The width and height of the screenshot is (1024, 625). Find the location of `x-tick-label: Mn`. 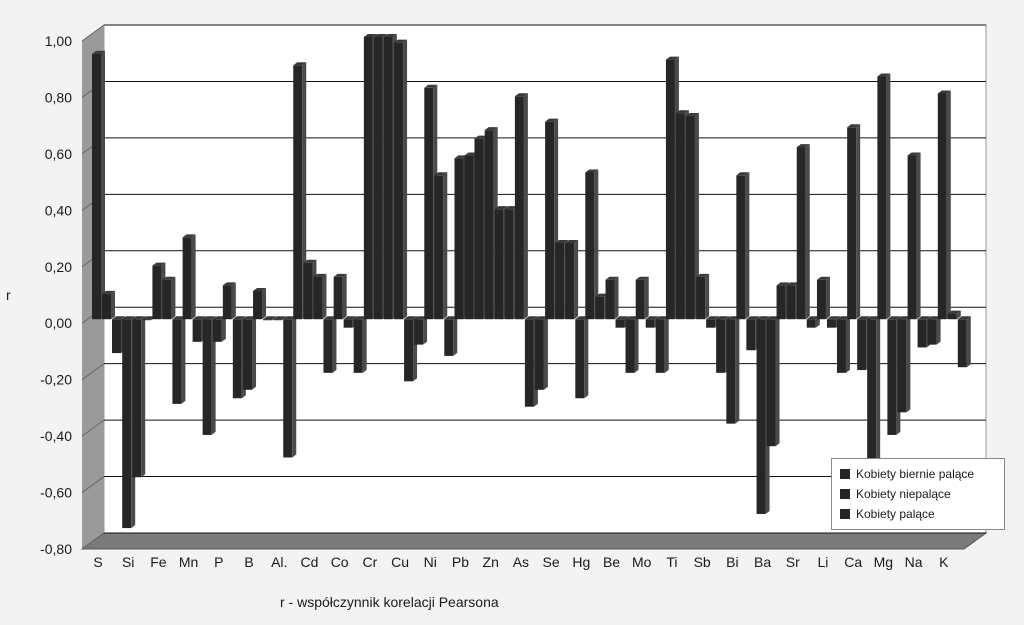

x-tick-label: Mn is located at coordinates (188, 562).